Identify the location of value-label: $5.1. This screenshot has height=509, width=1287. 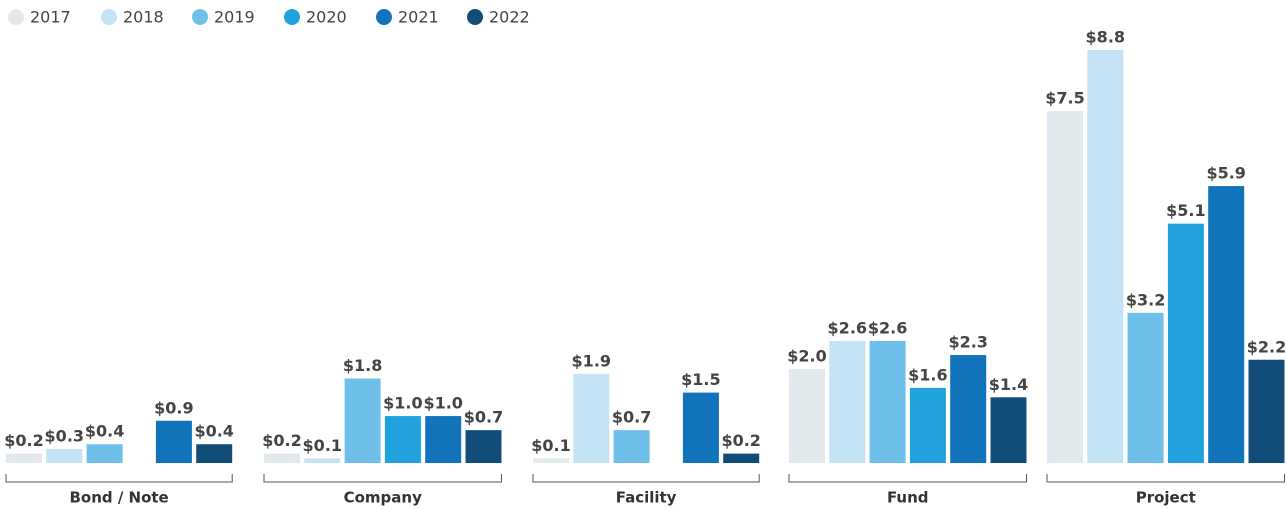
(1185, 210).